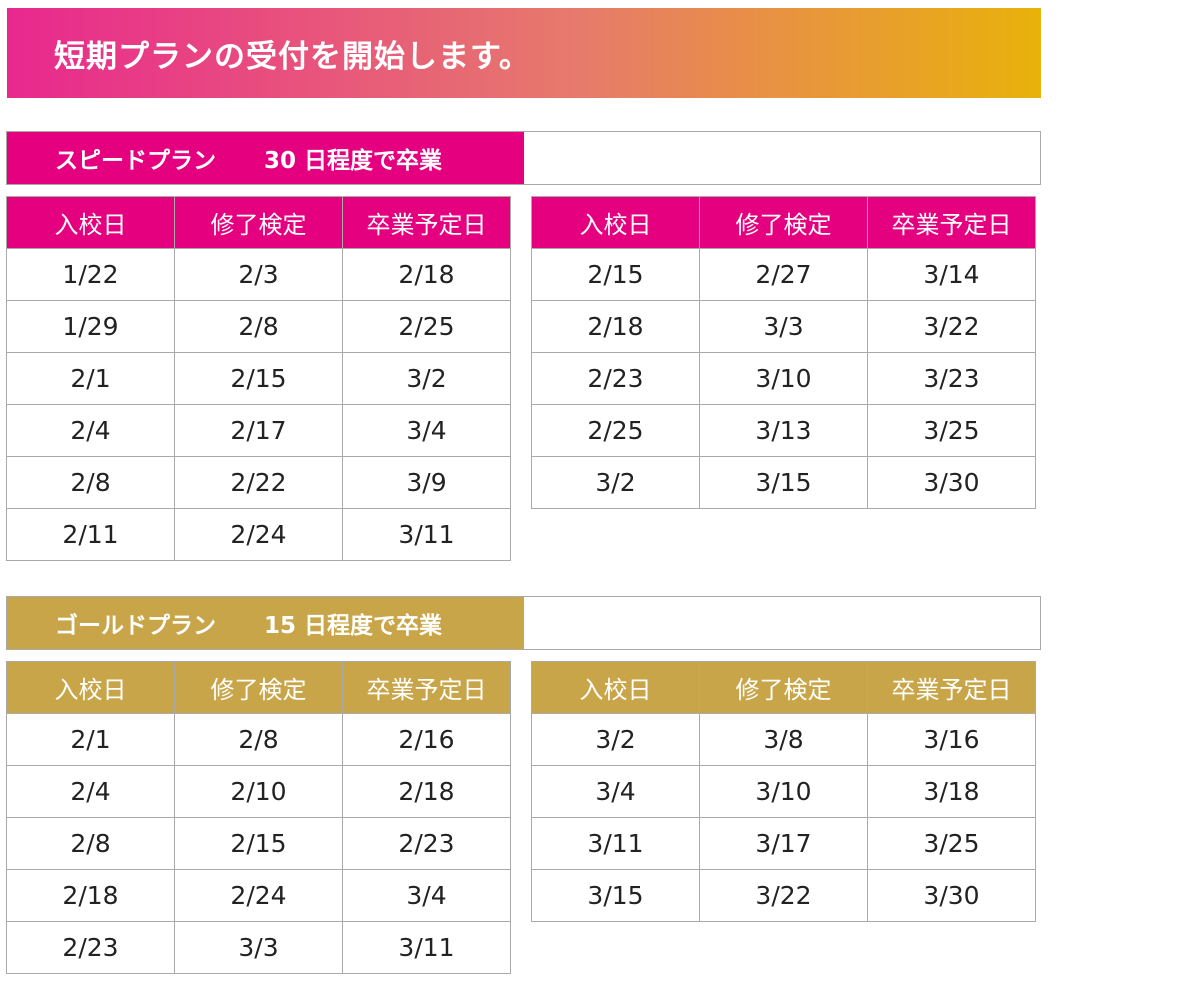 Image resolution: width=1200 pixels, height=987 pixels. I want to click on exam-date-cell: 3/17, so click(783, 843).